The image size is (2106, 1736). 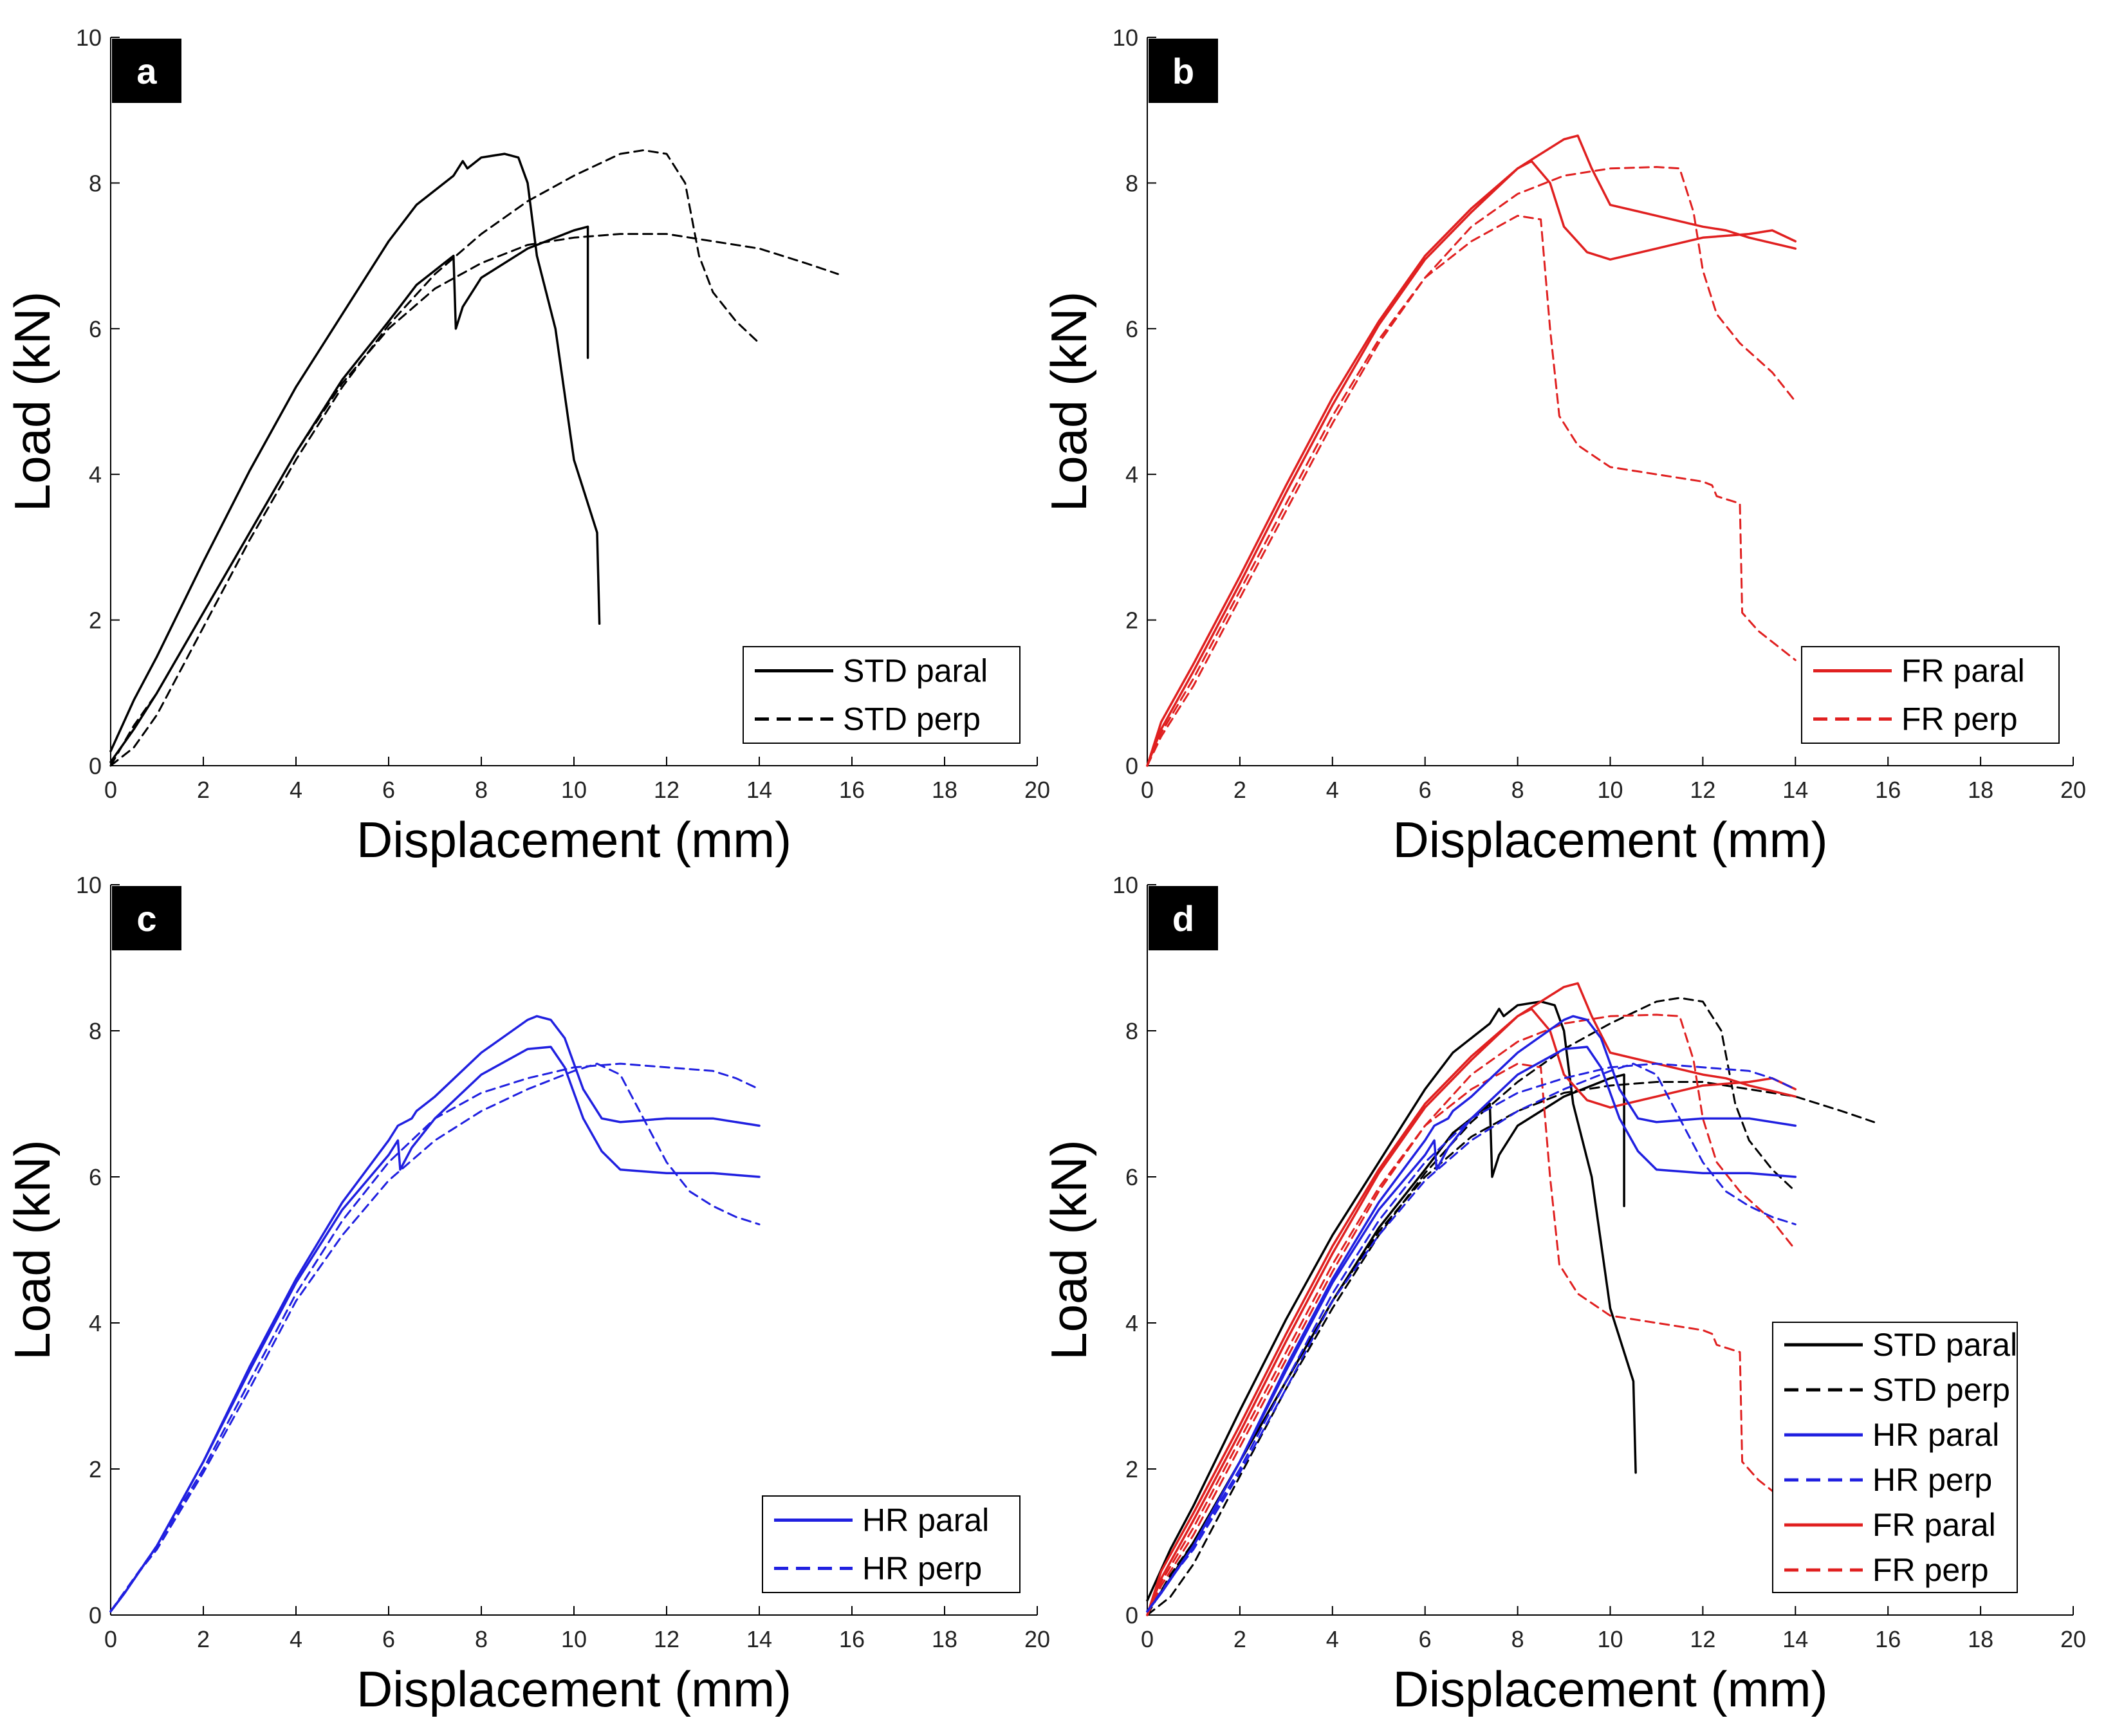 I want to click on y-axis-label: Load (kN), so click(x=1069, y=401).